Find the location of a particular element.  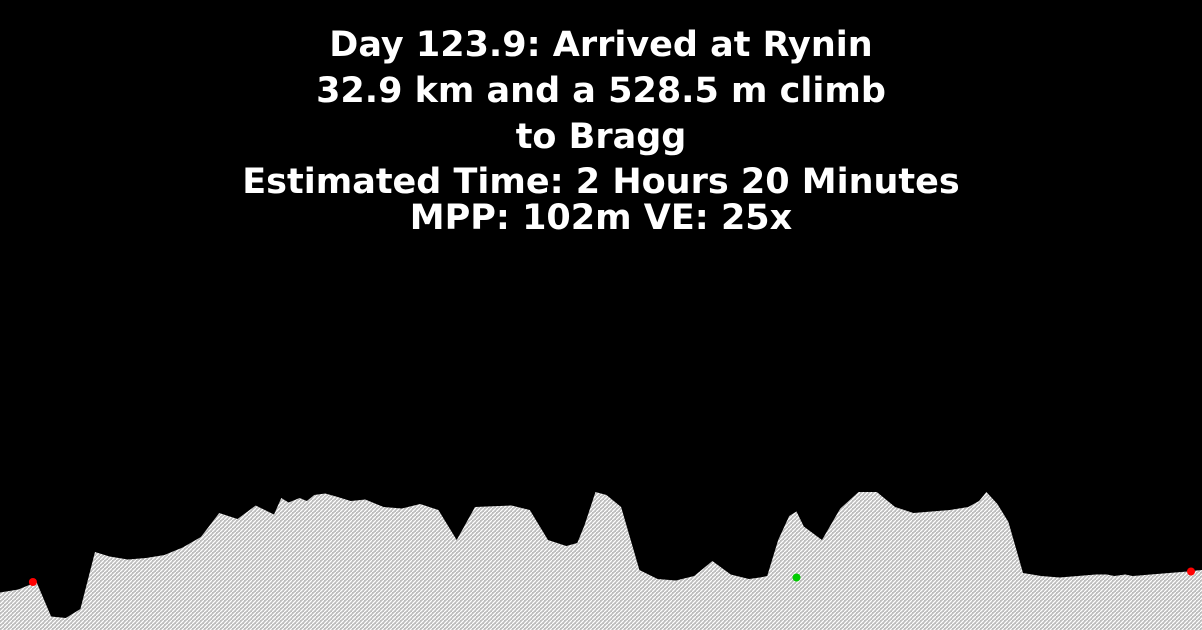

end-marker is located at coordinates (1191, 571).